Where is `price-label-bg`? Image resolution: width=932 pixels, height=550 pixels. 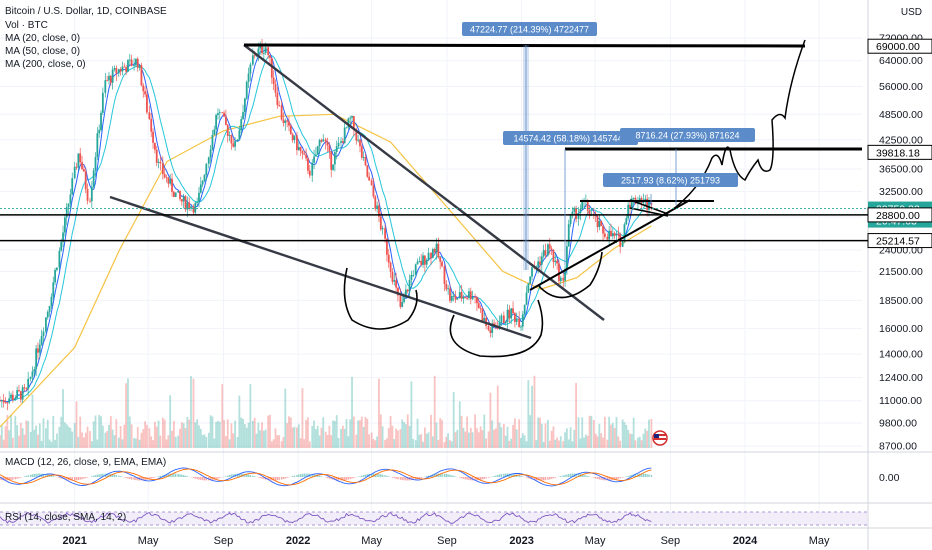 price-label-bg is located at coordinates (899, 241).